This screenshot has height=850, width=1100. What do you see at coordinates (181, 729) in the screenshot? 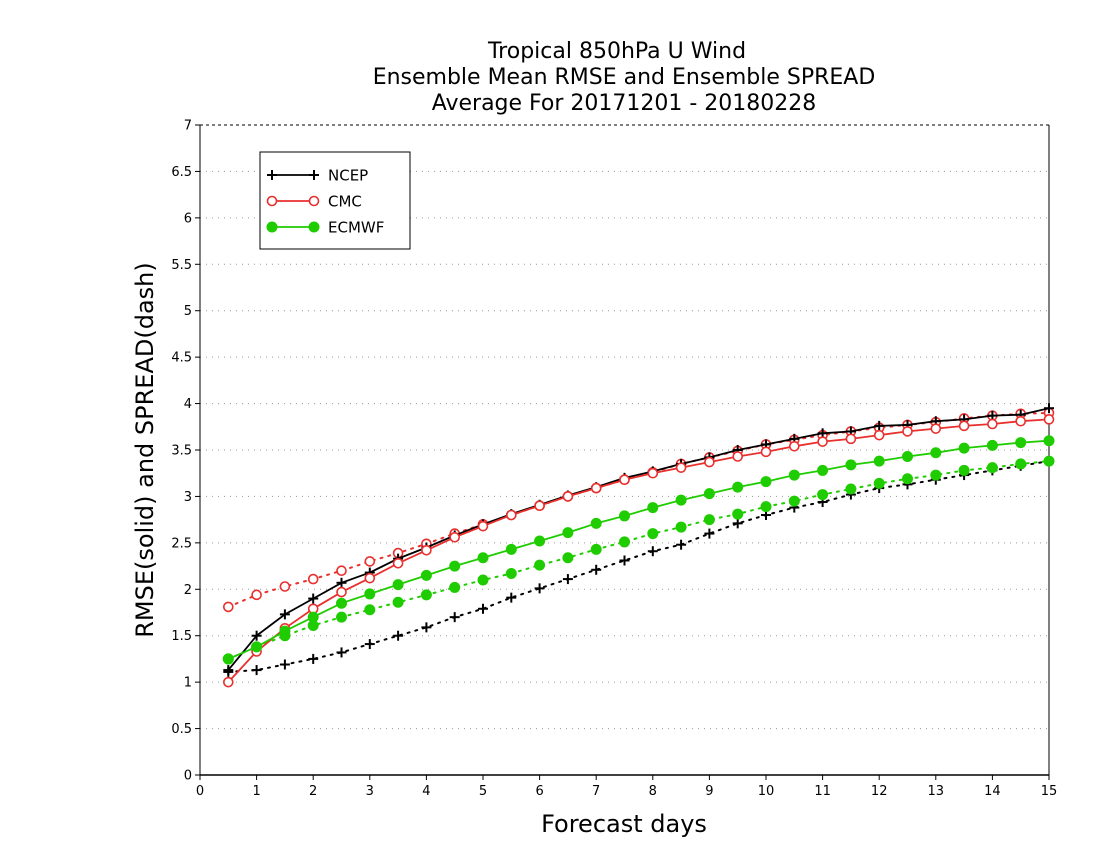
I see `y-tick-label: 0.5` at bounding box center [181, 729].